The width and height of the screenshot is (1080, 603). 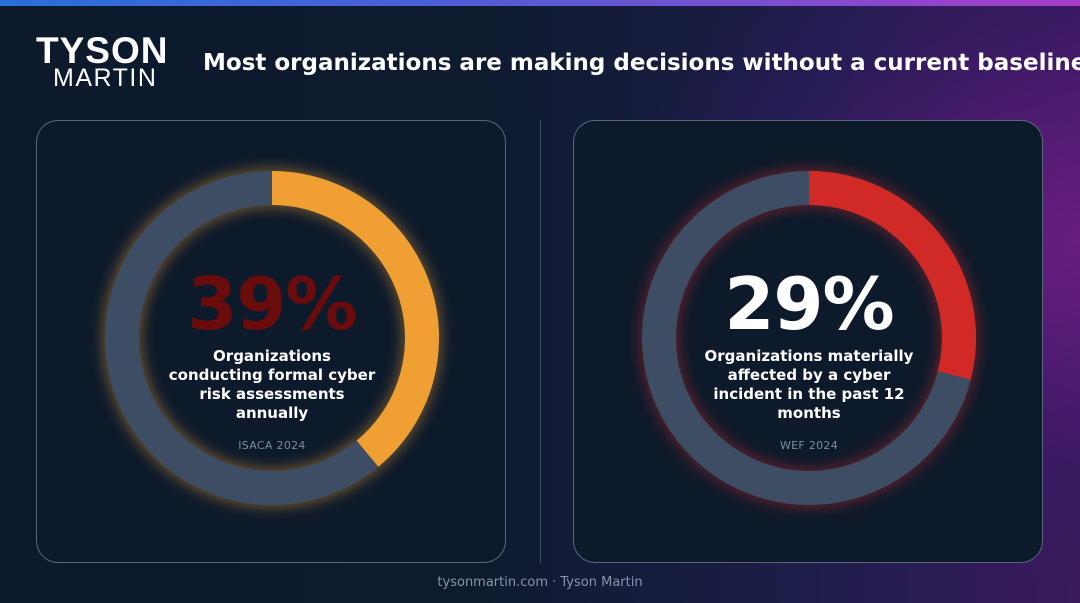 I want to click on stat-value: 39%, so click(x=272, y=304).